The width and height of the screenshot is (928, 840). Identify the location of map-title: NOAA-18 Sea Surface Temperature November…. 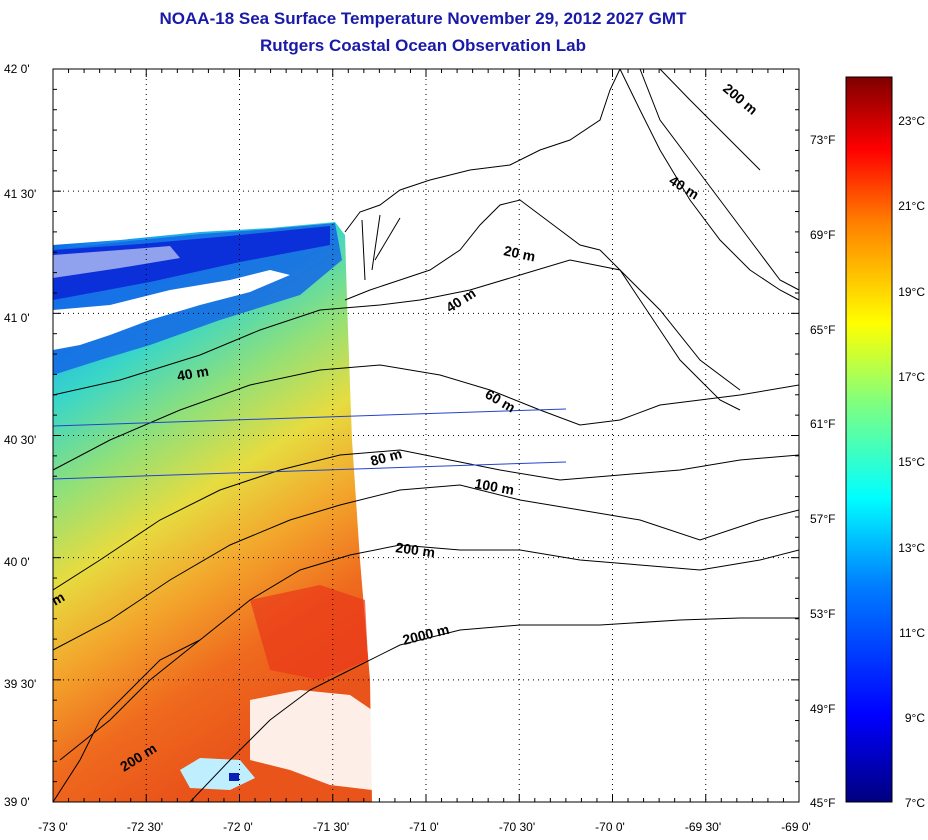
(423, 18).